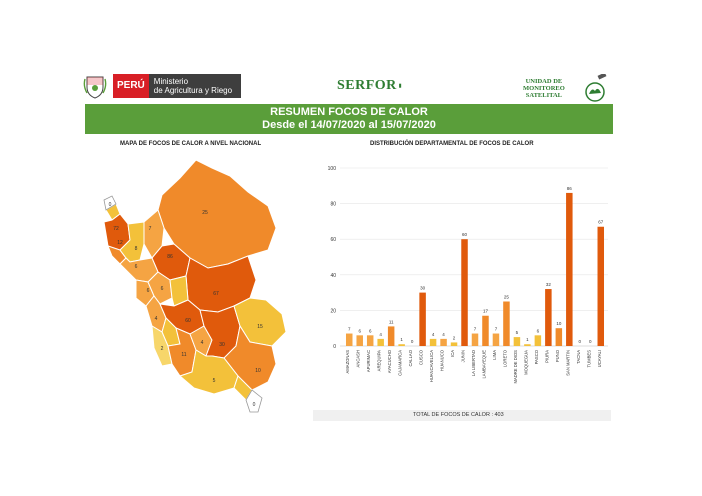 This screenshot has width=702, height=496. I want to click on map-label-madre-de-dios: 15, so click(260, 327).